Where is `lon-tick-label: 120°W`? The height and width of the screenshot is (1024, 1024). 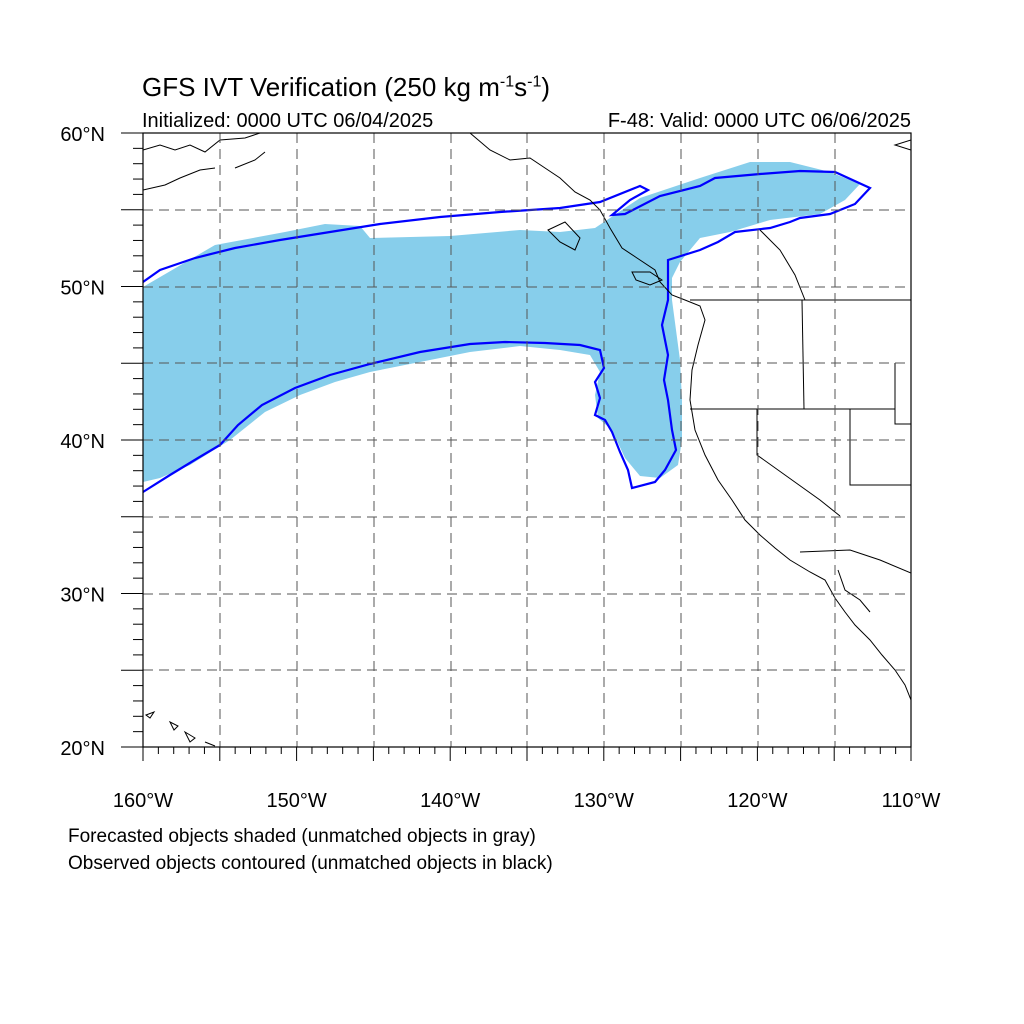 lon-tick-label: 120°W is located at coordinates (757, 801).